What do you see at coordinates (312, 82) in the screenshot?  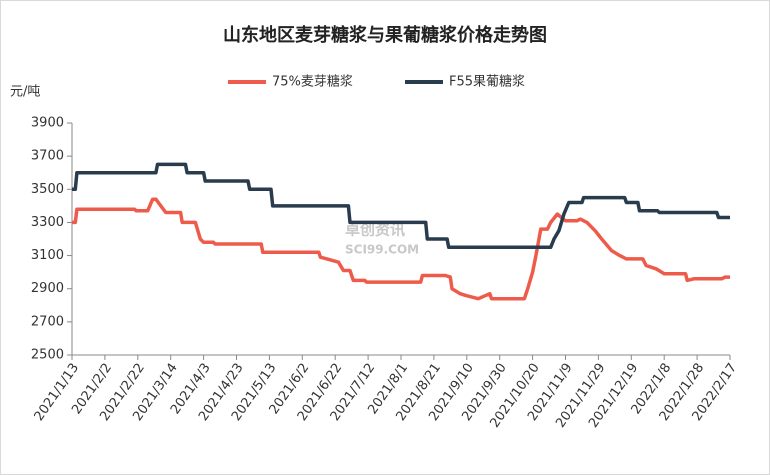 I see `legend-label: 75%麦芽糖浆` at bounding box center [312, 82].